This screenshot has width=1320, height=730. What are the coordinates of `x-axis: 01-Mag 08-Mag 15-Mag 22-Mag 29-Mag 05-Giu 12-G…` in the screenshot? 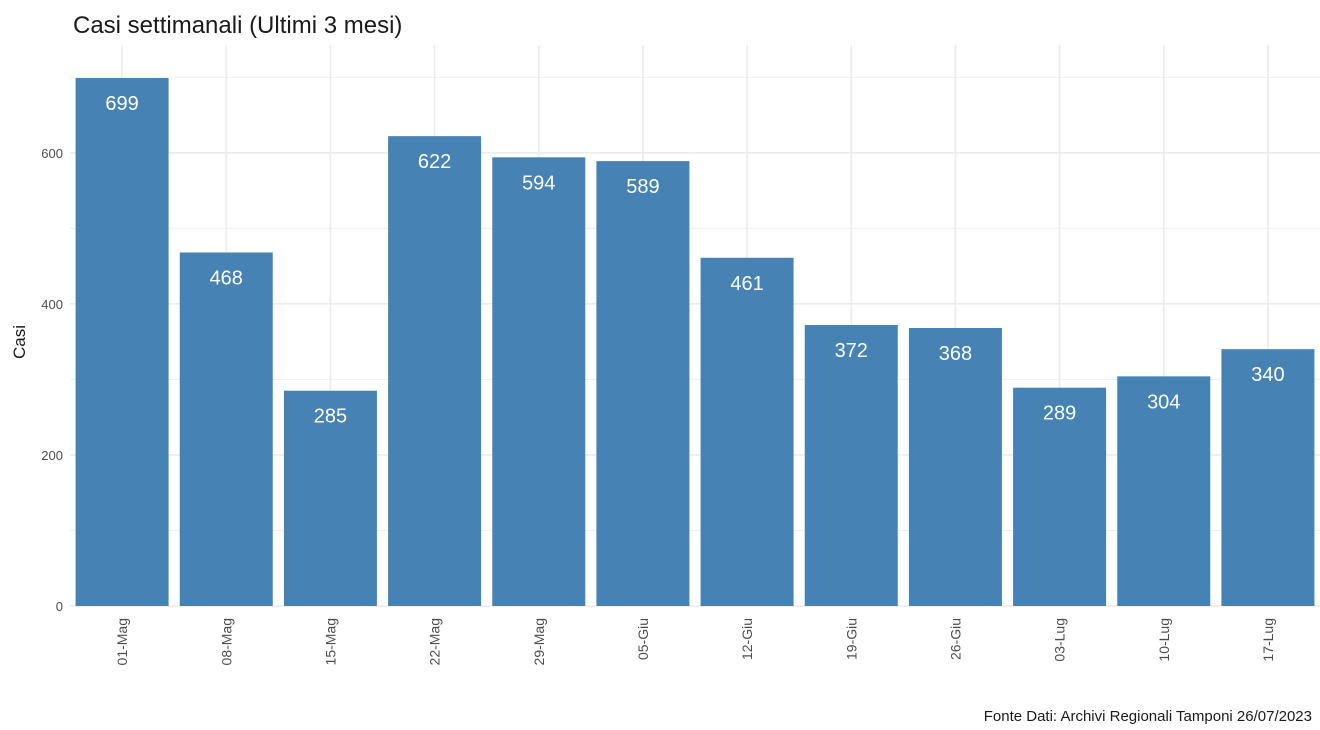 It's located at (695, 641).